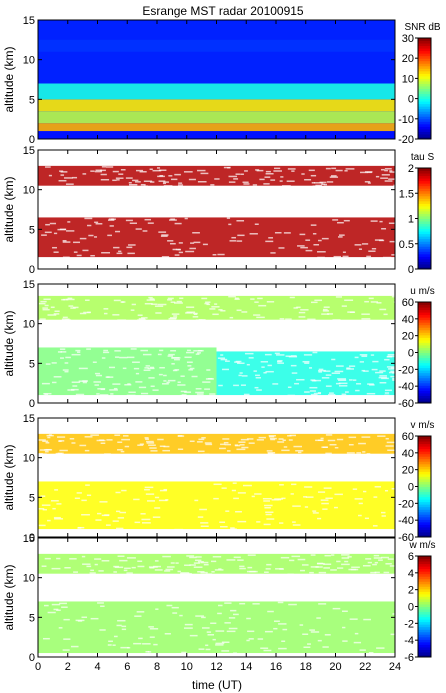 Image resolution: width=446 pixels, height=693 pixels. I want to click on colorbar-tick-label: 6, so click(411, 557).